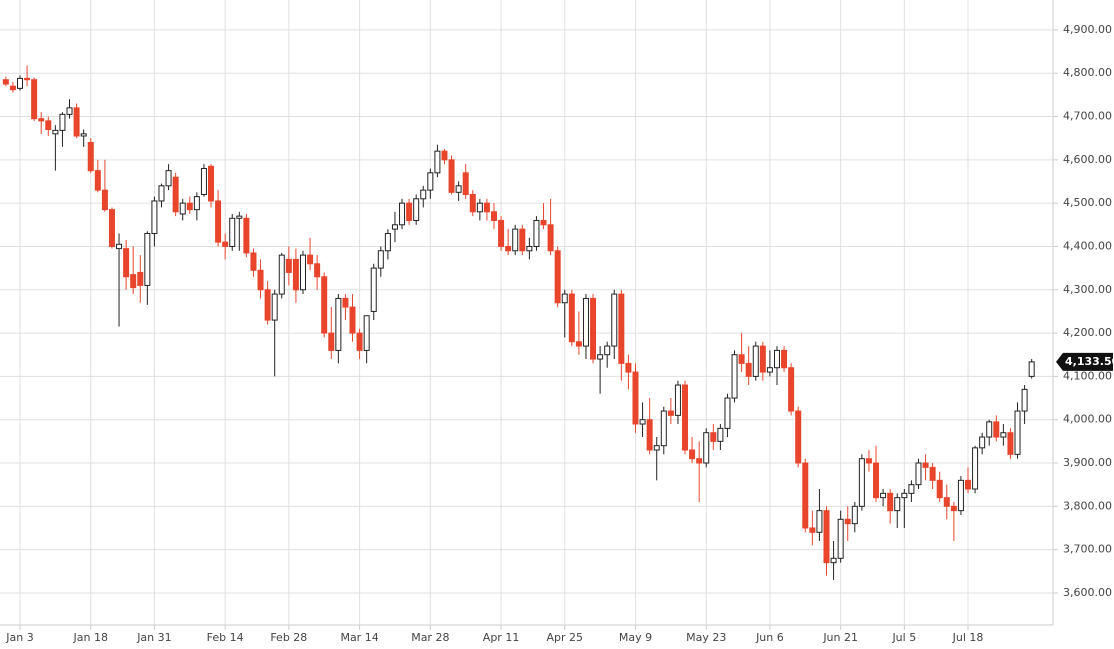 The width and height of the screenshot is (1114, 649). Describe the element at coordinates (1084, 361) in the screenshot. I see `last-price-tag` at that location.